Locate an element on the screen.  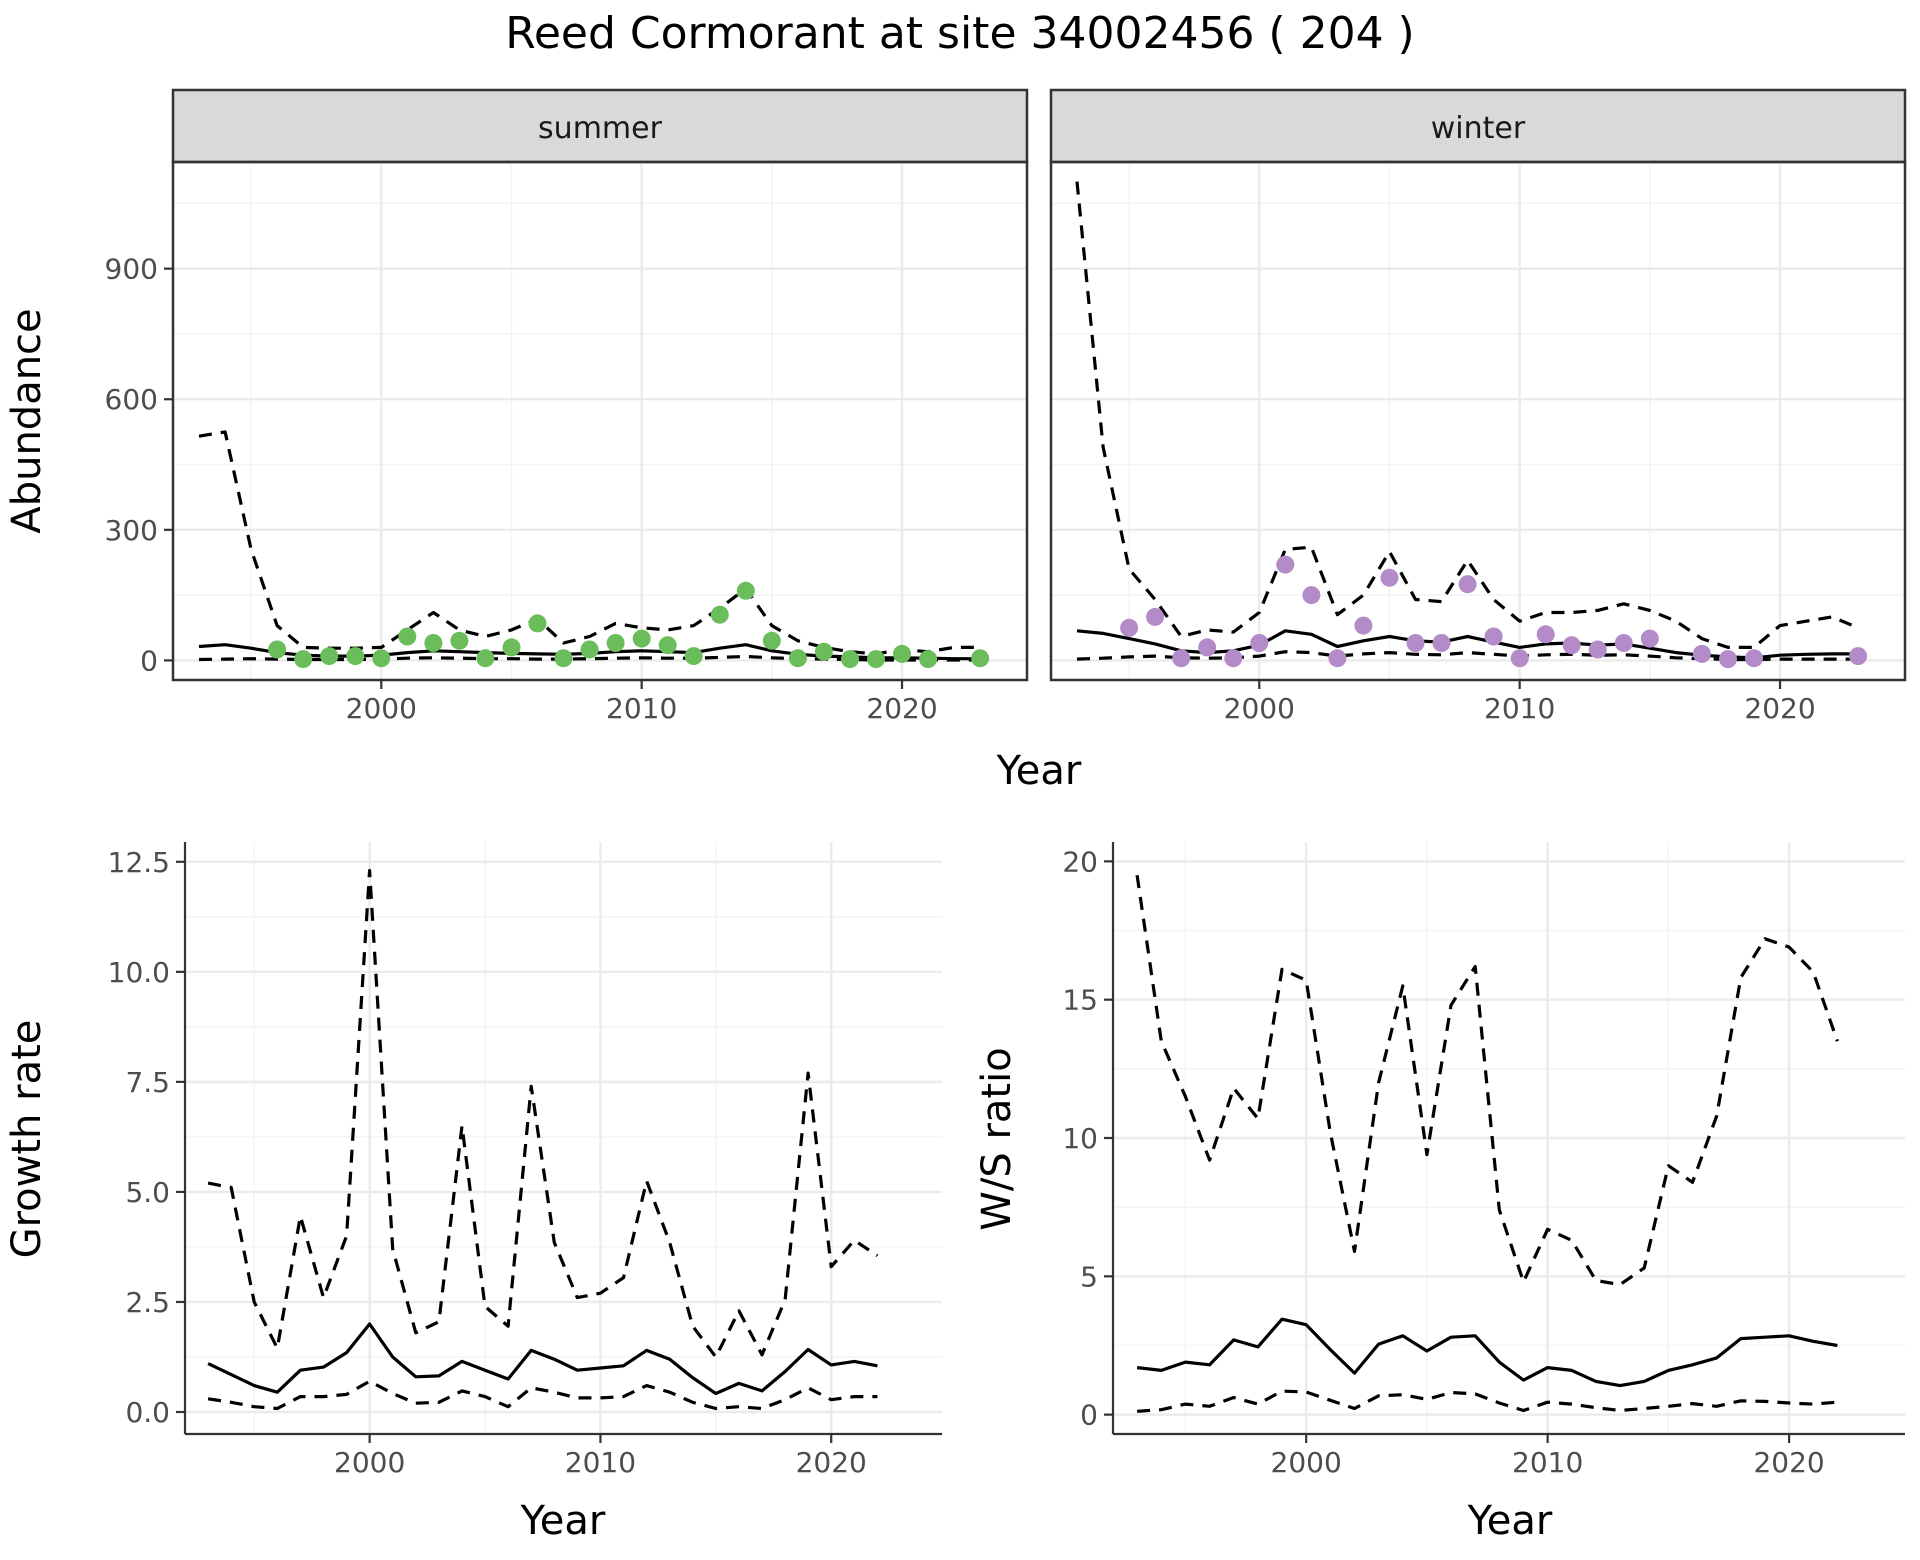
y-tick-label: 0.0 is located at coordinates (147, 1412).